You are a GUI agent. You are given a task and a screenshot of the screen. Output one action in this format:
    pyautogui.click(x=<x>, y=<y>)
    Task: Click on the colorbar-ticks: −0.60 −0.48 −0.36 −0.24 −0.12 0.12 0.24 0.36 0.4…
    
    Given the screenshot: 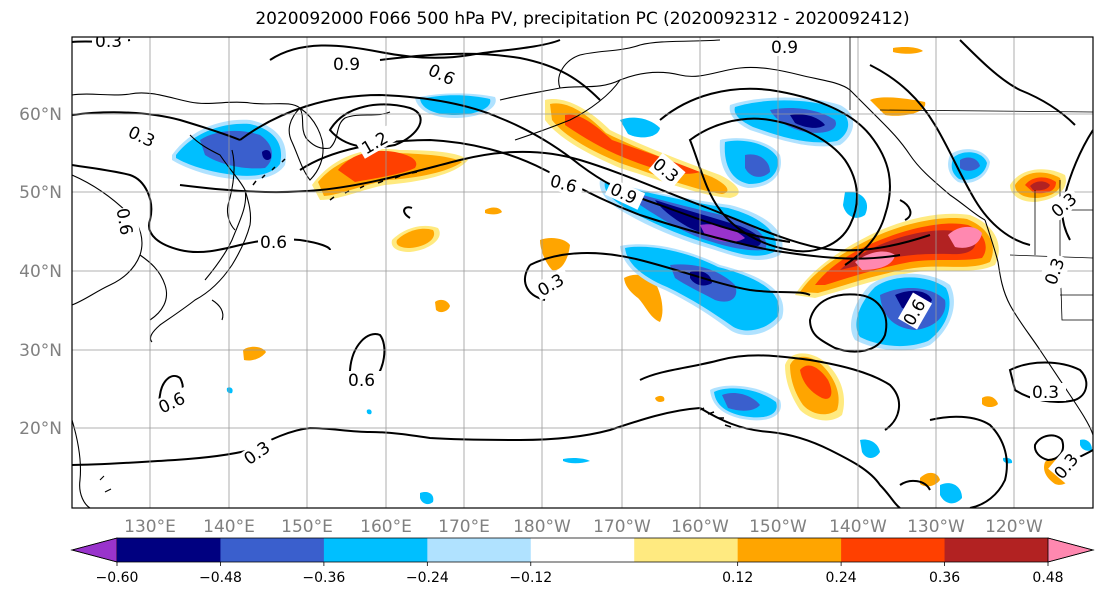 What is the action you would take?
    pyautogui.click(x=580, y=574)
    